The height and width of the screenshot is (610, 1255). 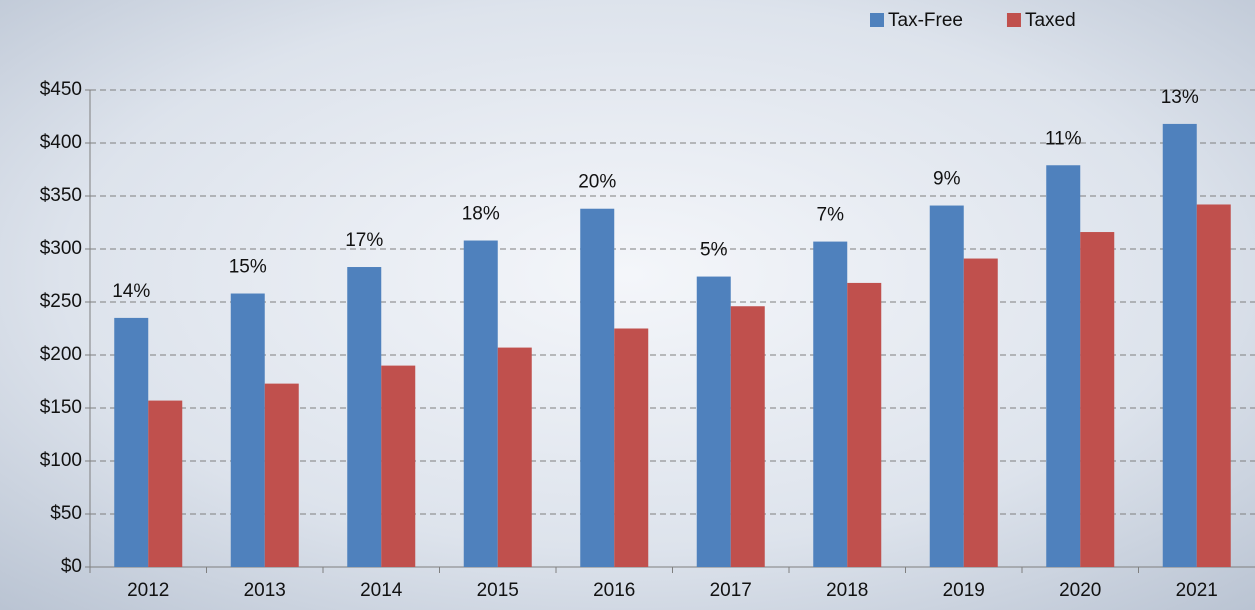 What do you see at coordinates (61, 407) in the screenshot?
I see `y-tick-label: $150` at bounding box center [61, 407].